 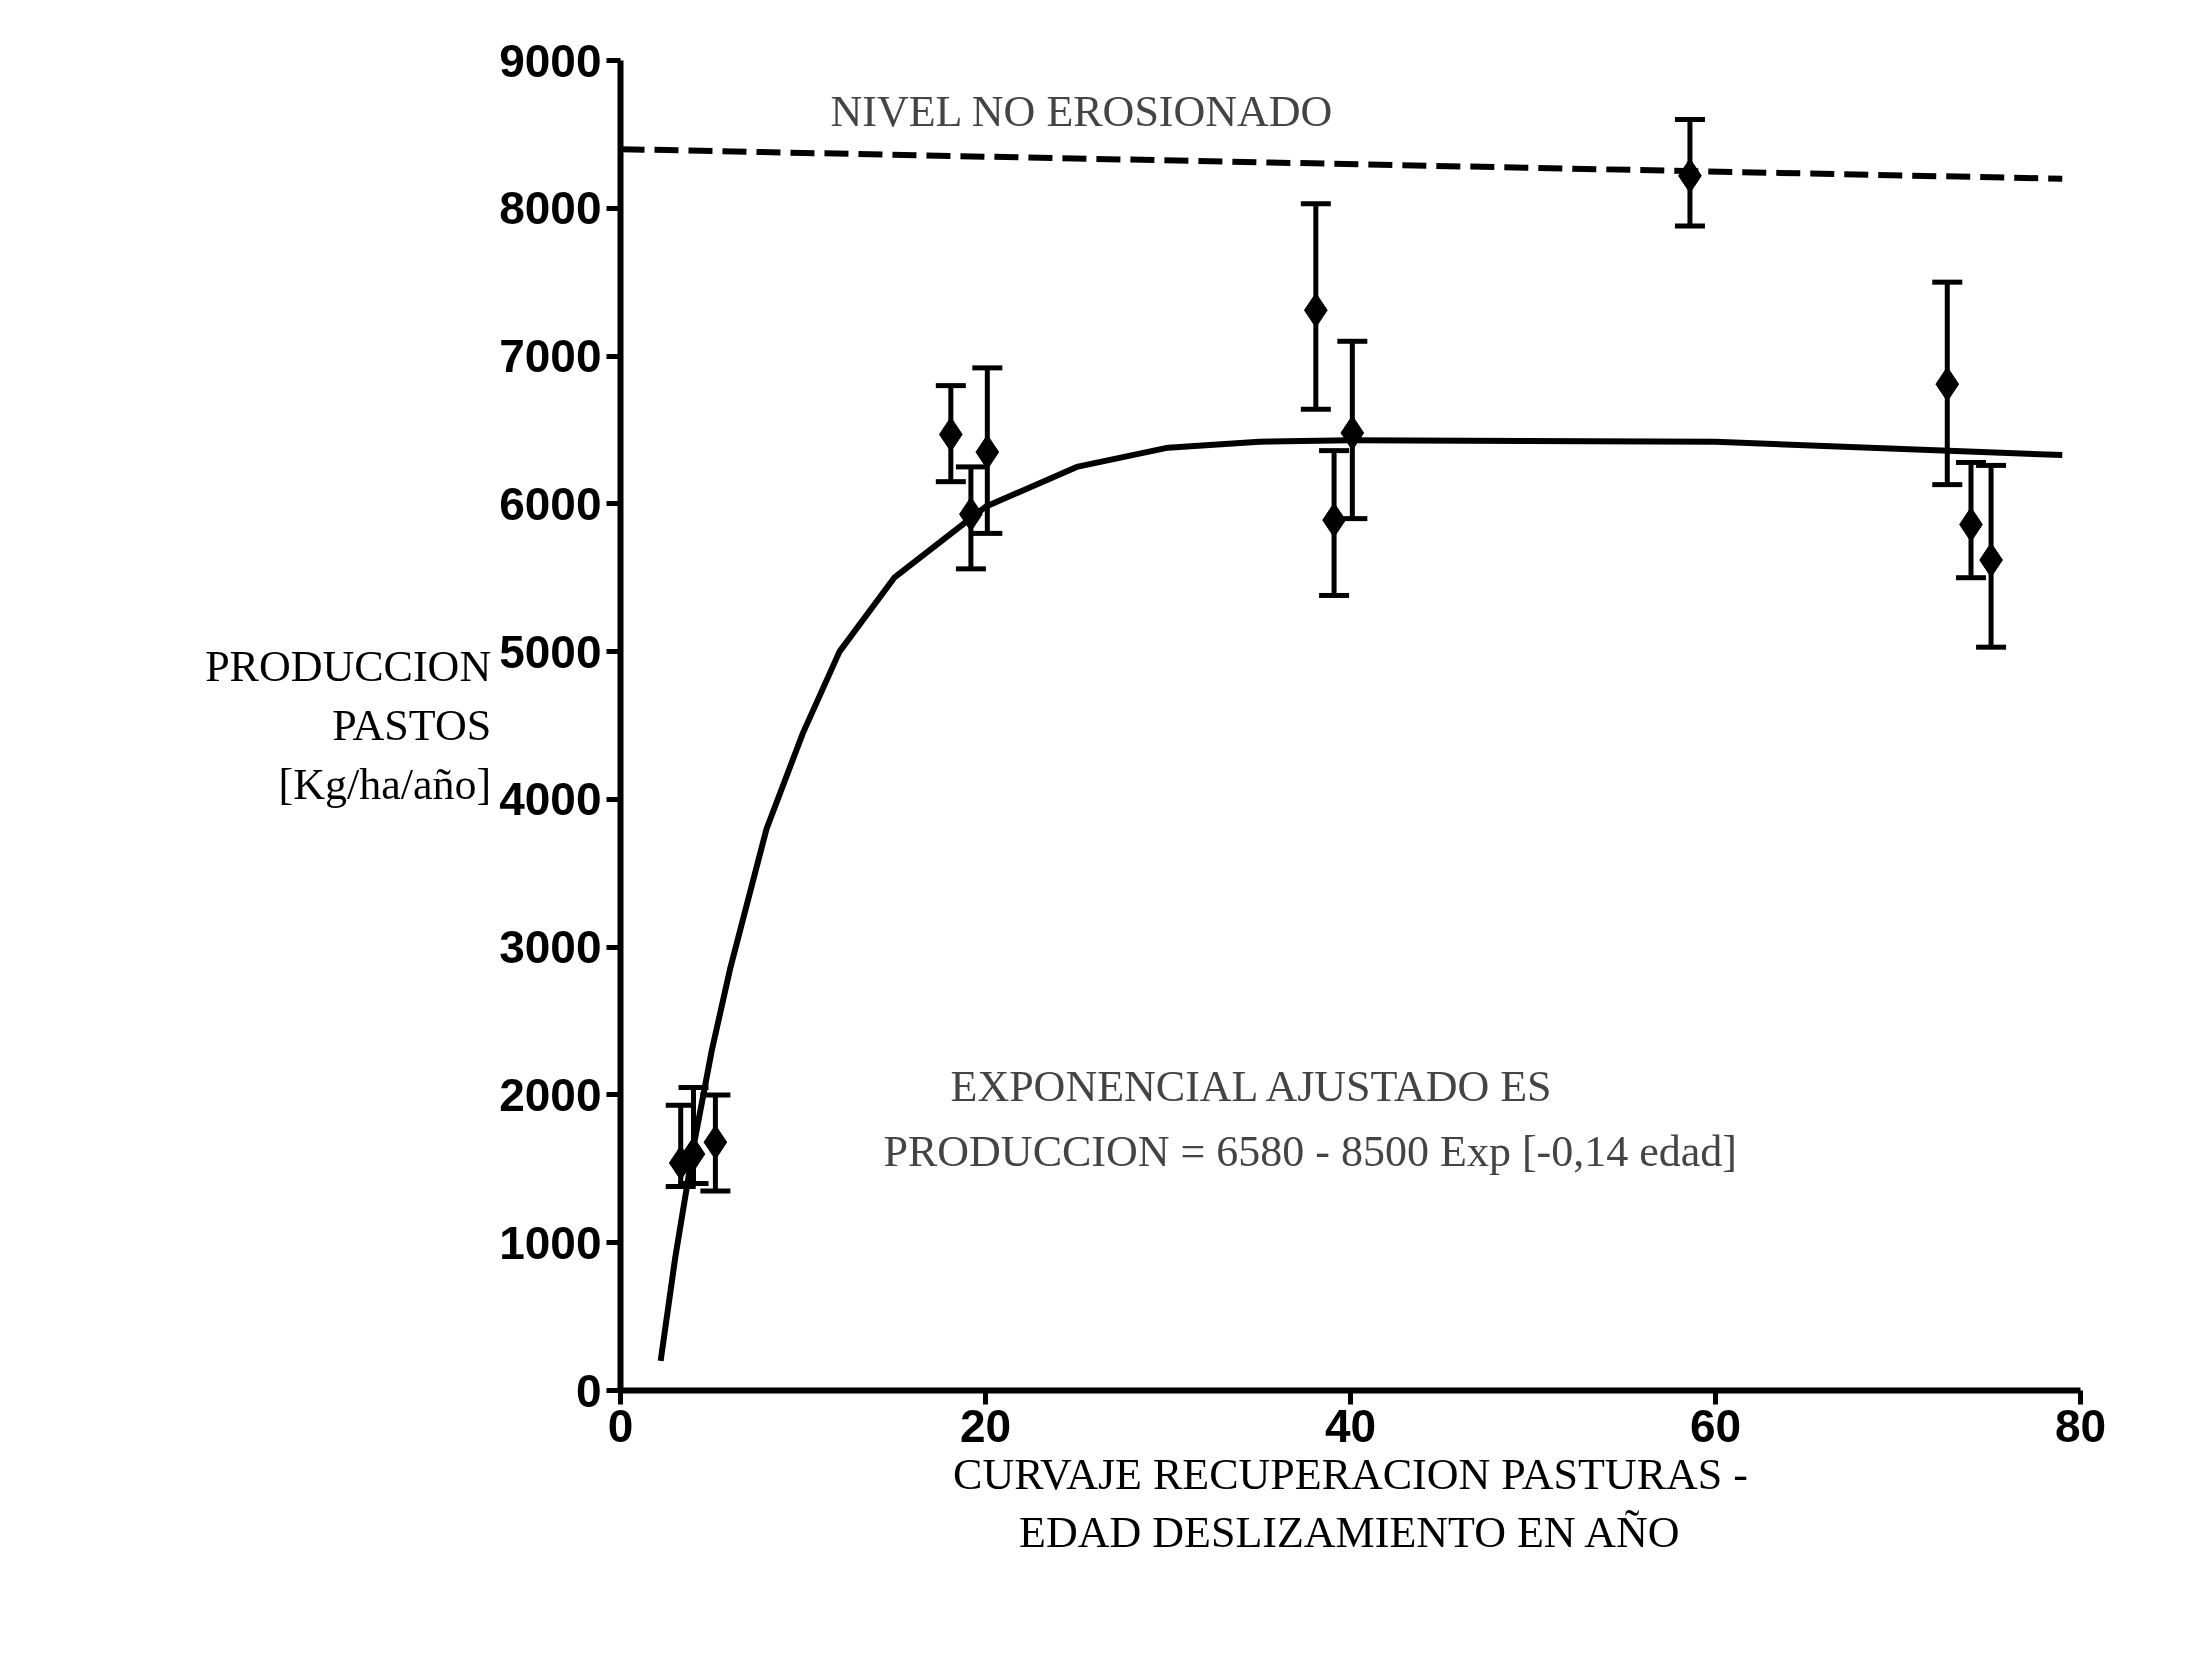 What do you see at coordinates (550, 503) in the screenshot?
I see `y-tick-label: 6000` at bounding box center [550, 503].